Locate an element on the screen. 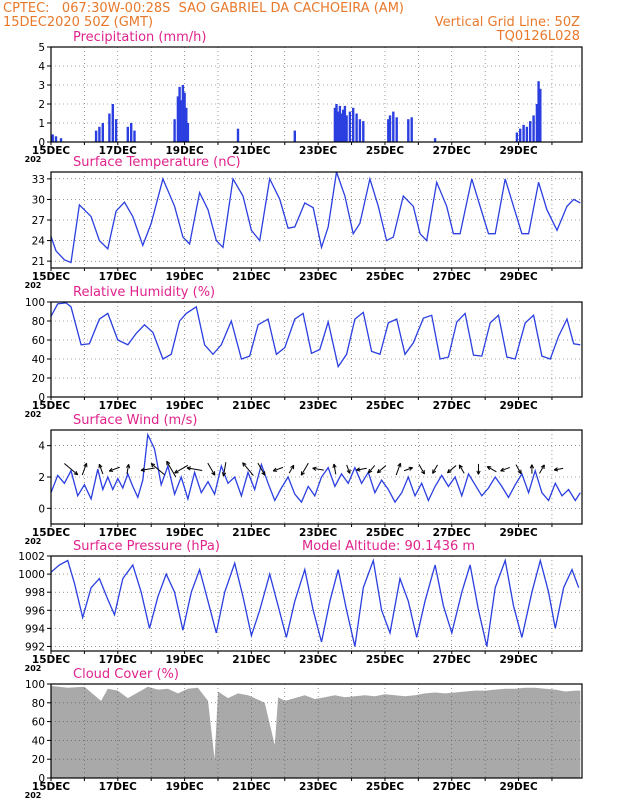  y-tick-label: 994 is located at coordinates (35, 629).